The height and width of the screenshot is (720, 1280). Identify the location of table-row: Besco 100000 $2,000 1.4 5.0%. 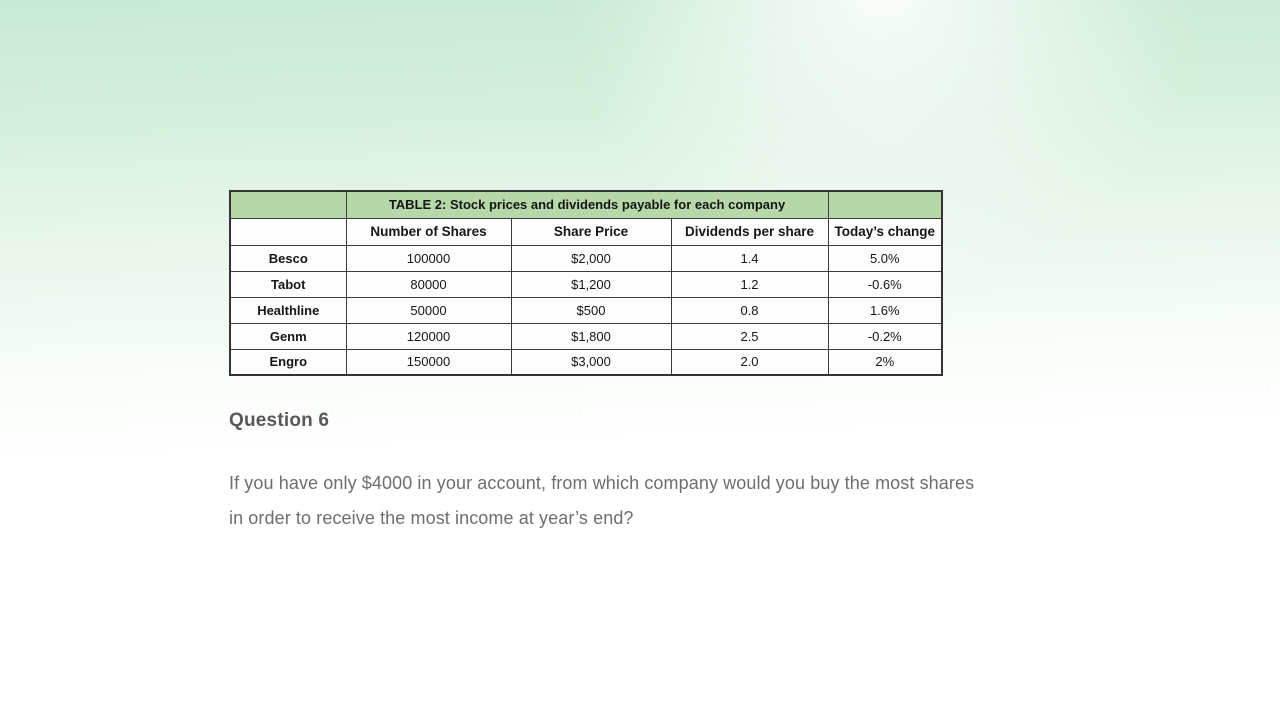
(586, 258).